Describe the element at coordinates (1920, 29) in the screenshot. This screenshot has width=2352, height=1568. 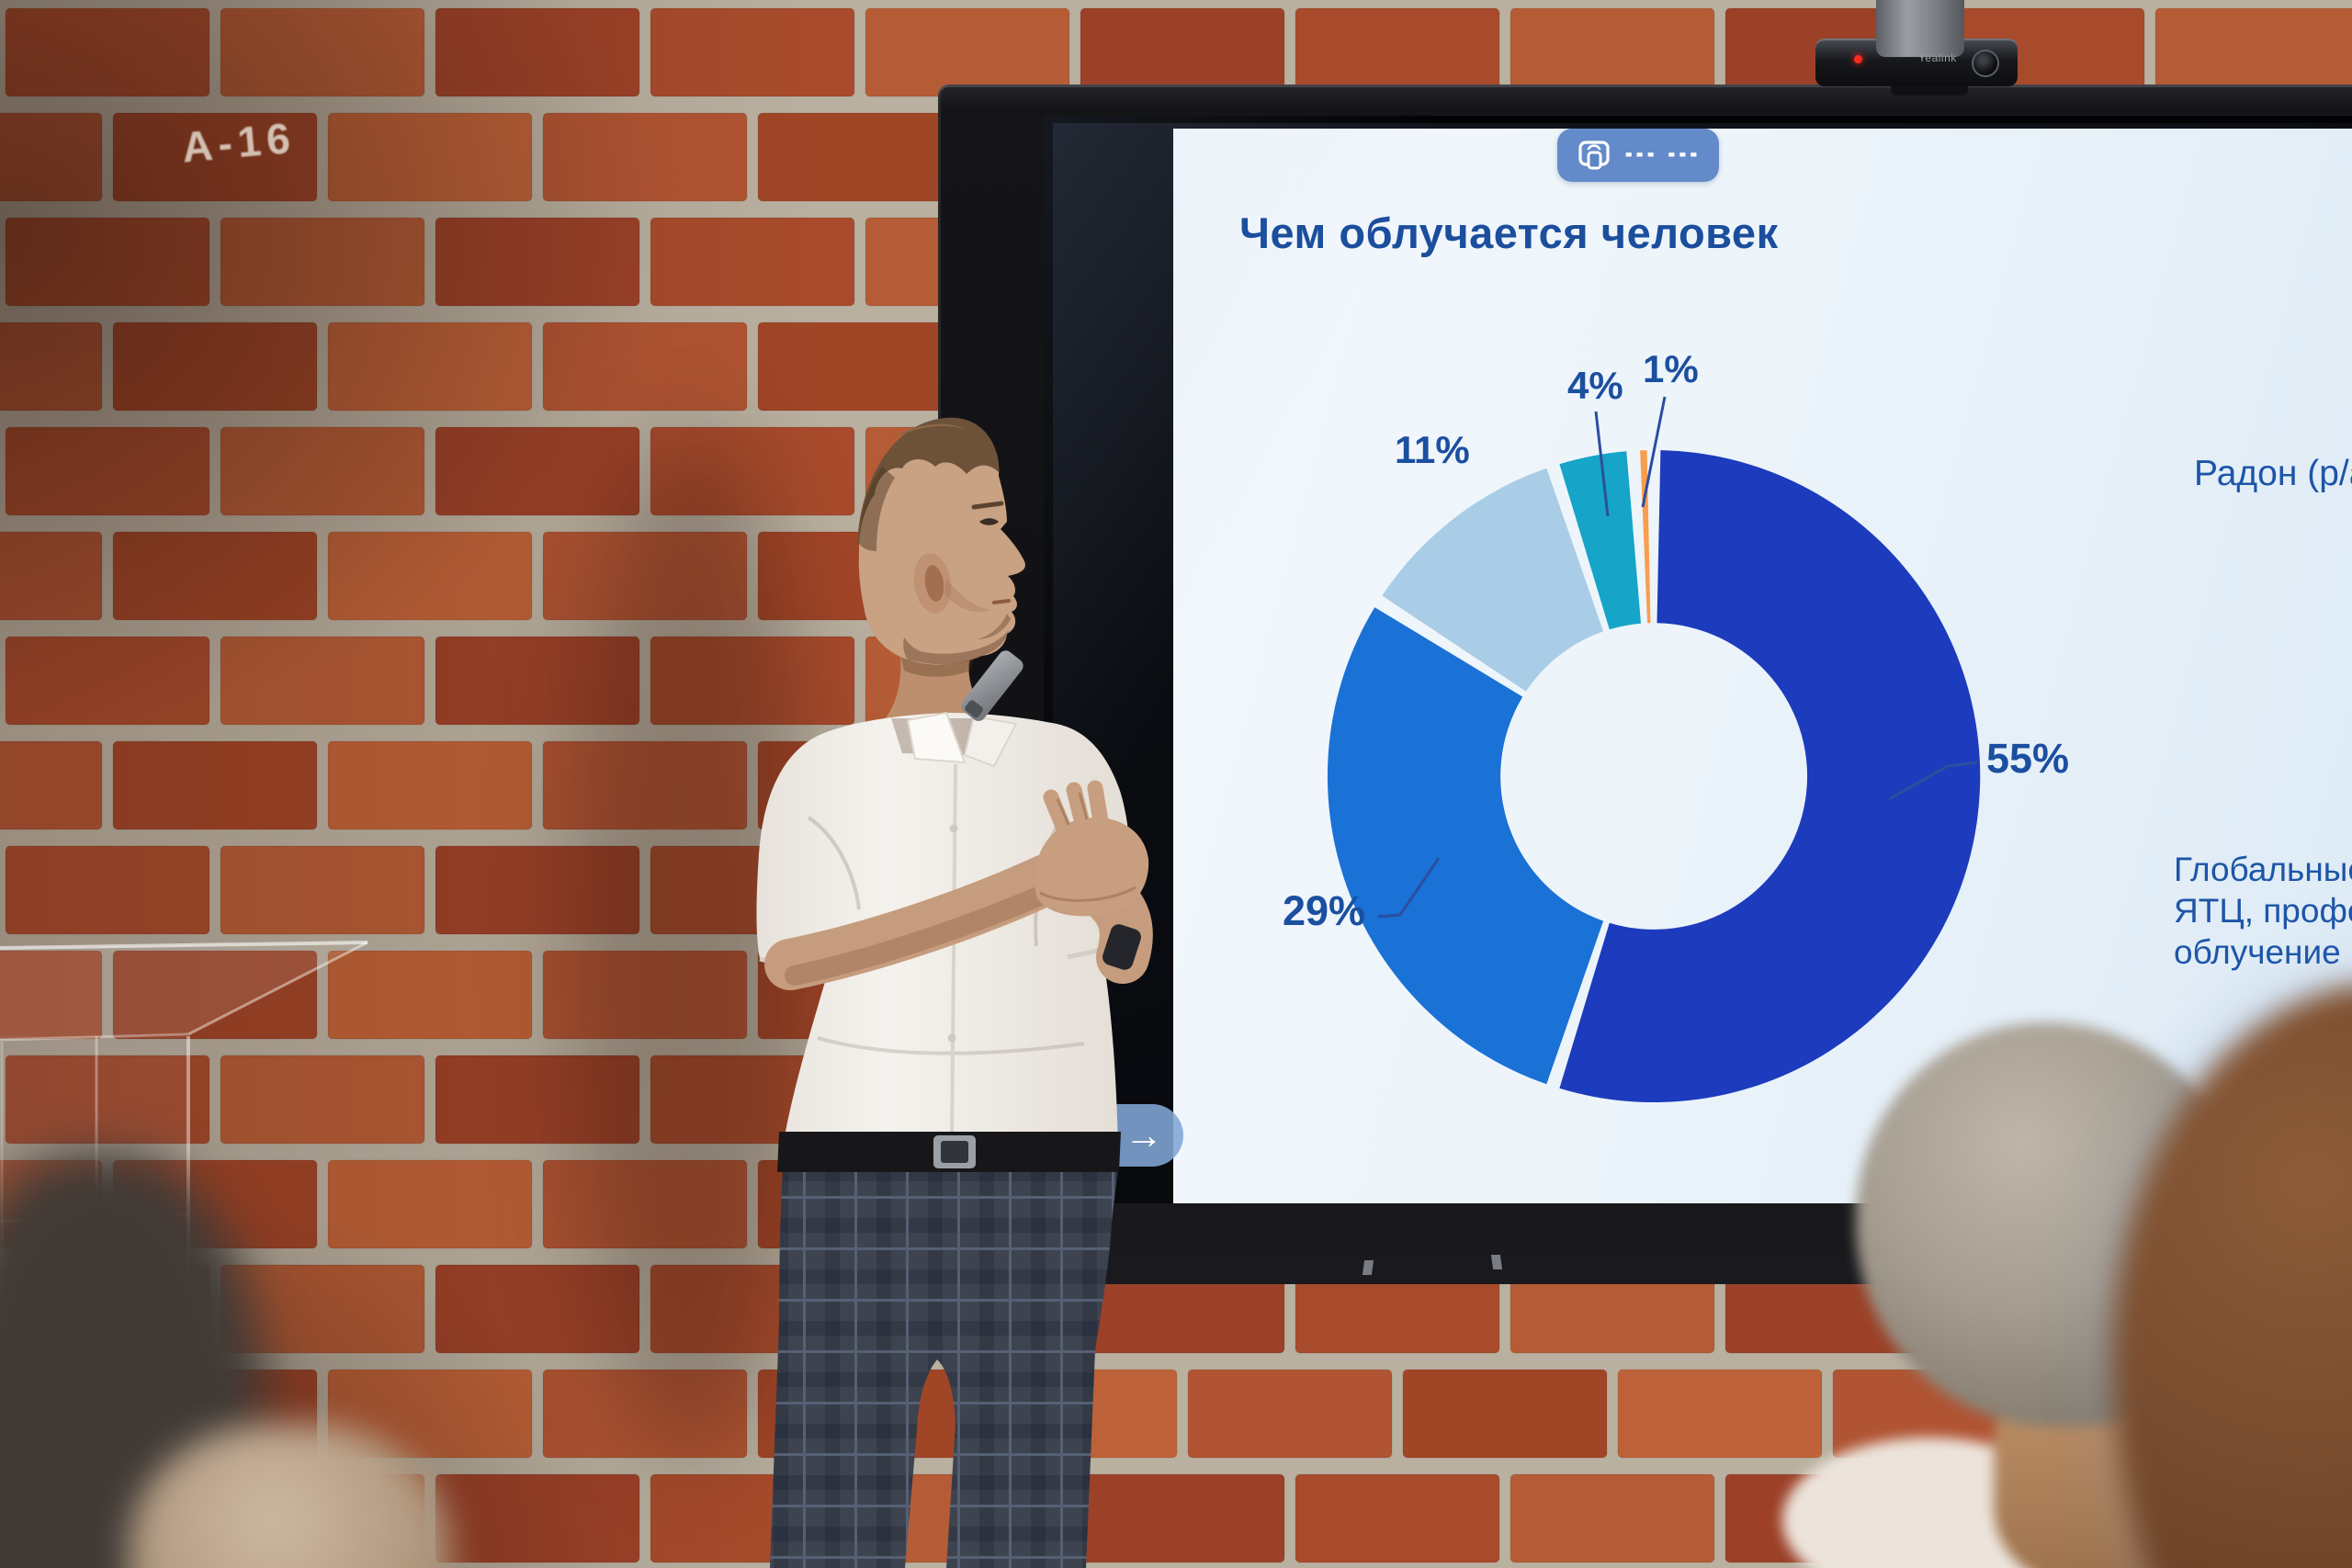
I see `camera-barrel` at that location.